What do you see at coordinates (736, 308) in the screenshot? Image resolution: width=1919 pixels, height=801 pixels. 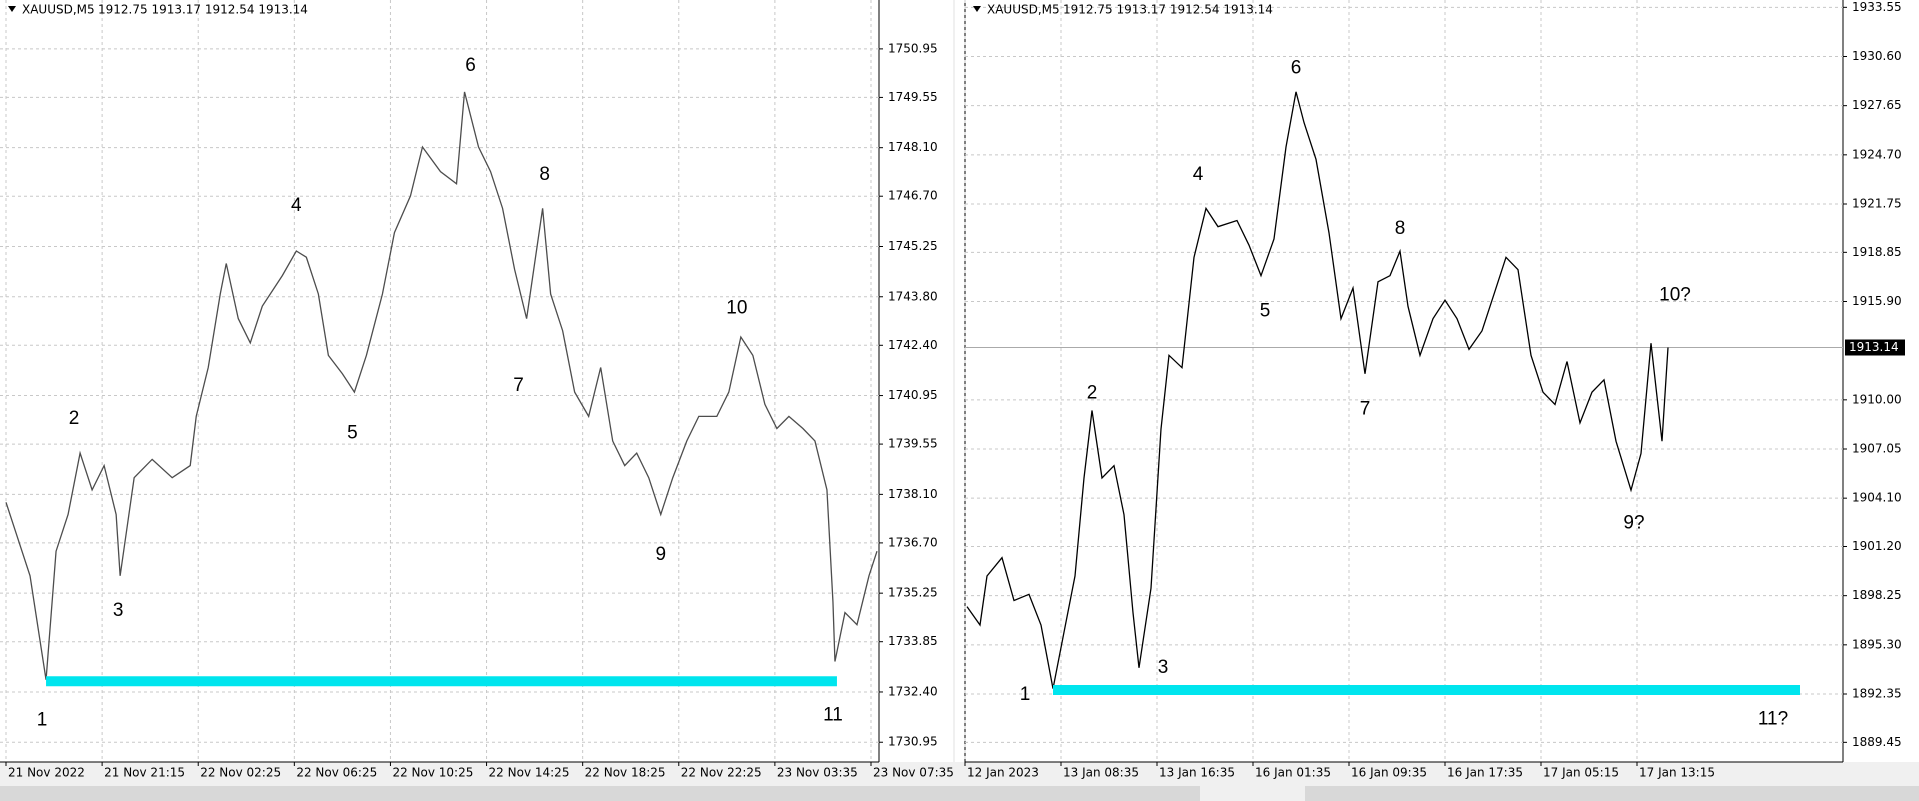 I see `wave-label: 10` at bounding box center [736, 308].